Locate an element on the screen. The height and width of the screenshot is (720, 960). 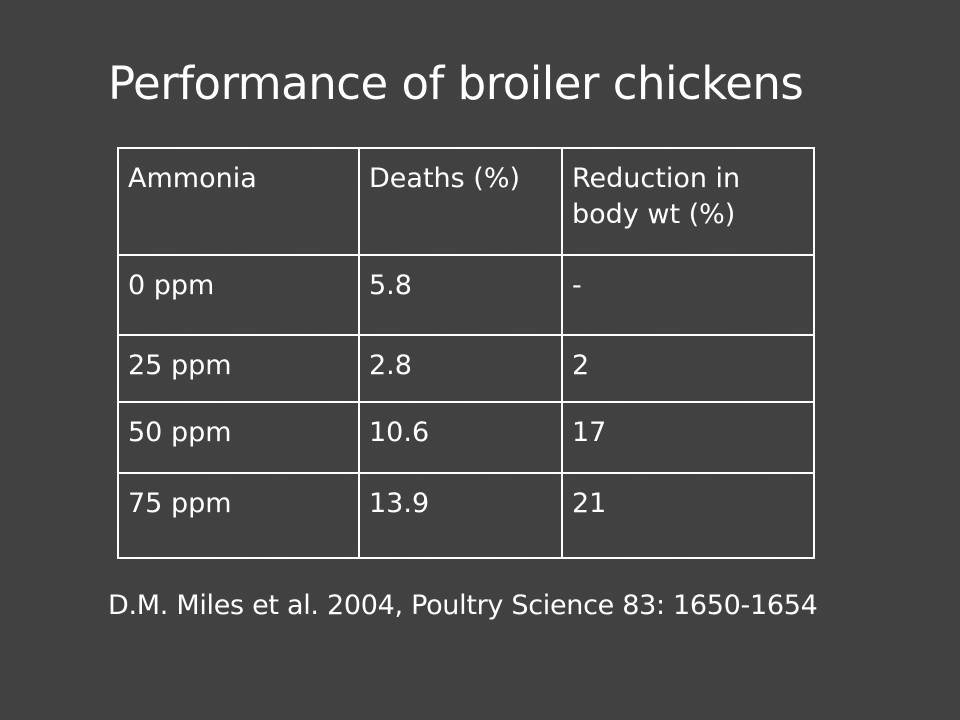
cell-deaths: 2.8 is located at coordinates (460, 368).